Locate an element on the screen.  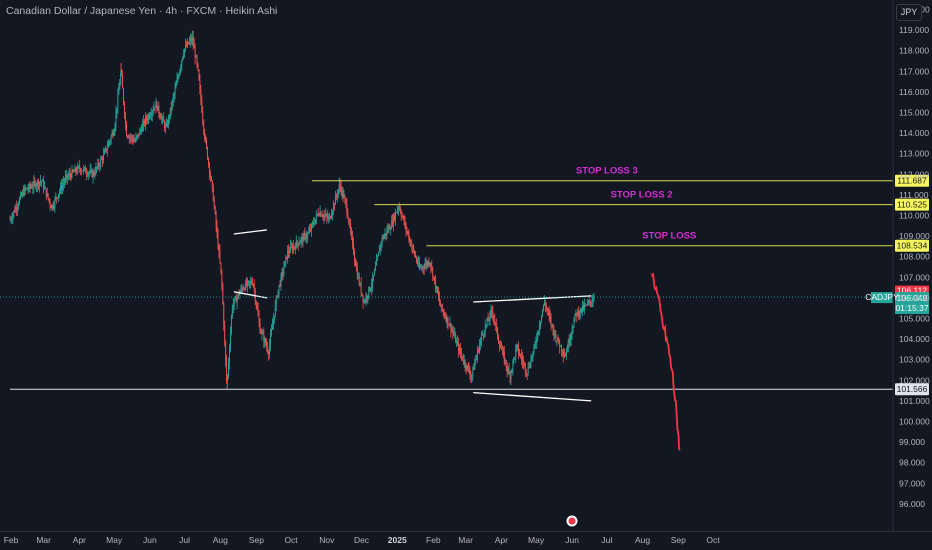
price-tick-label: 96.000 is located at coordinates (912, 504).